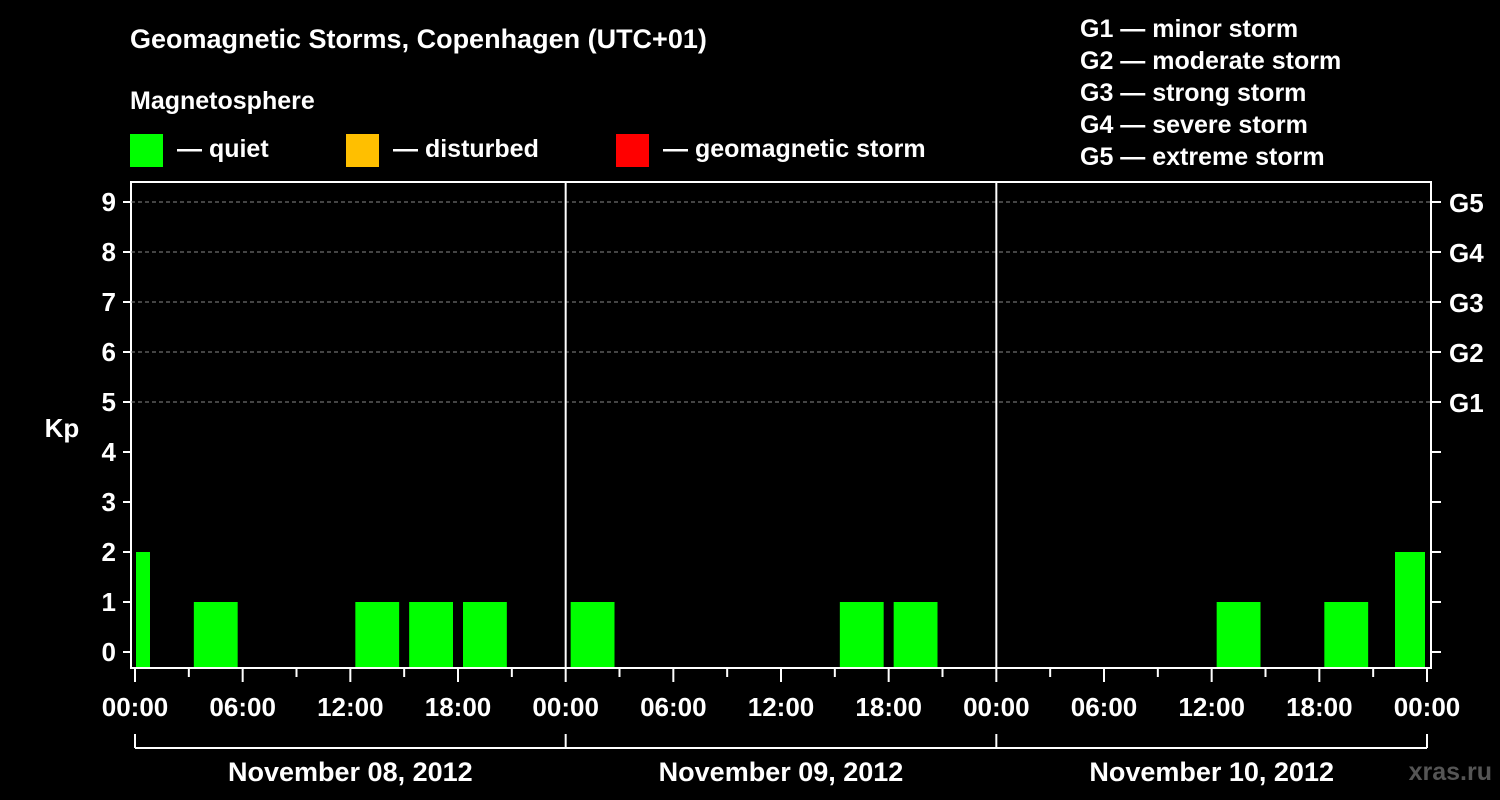  I want to click on g-level-label: G5, so click(1466, 203).